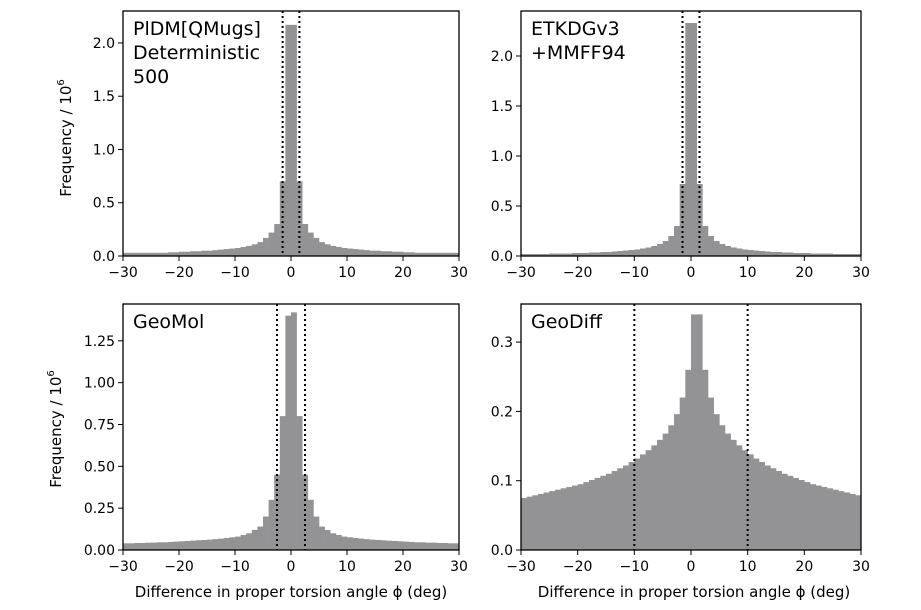 The height and width of the screenshot is (610, 921). Describe the element at coordinates (99, 467) in the screenshot. I see `y-tick-label: 0.50` at that location.